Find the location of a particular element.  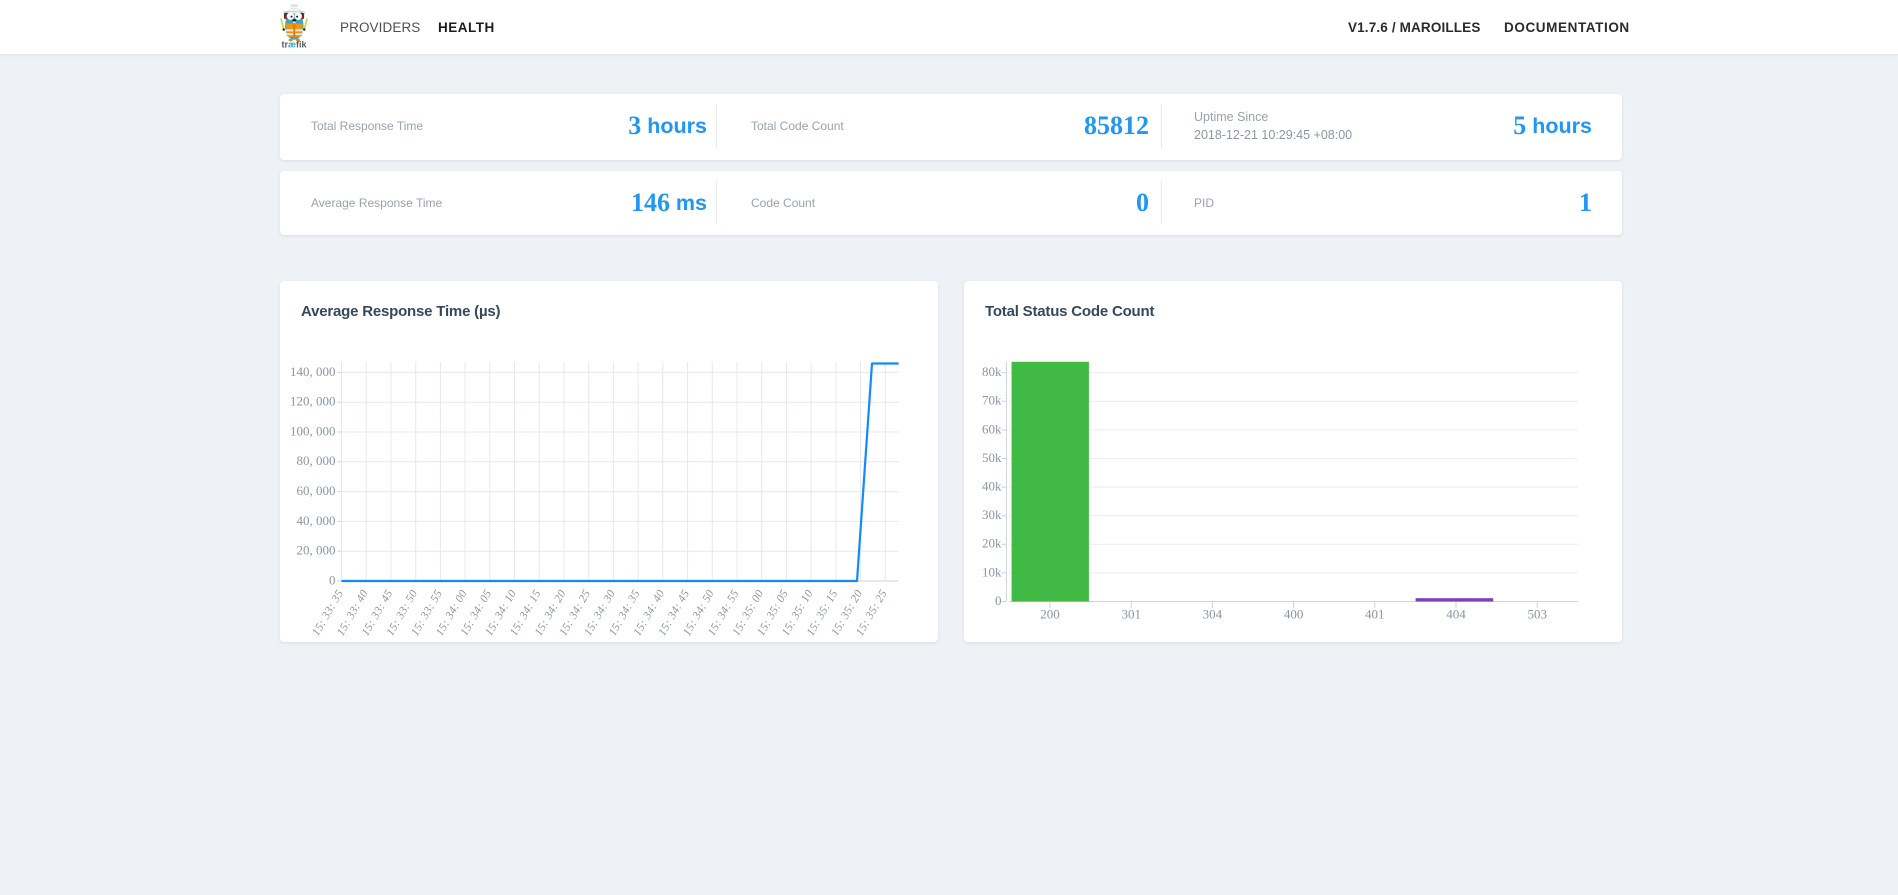

svg-text: 400 is located at coordinates (1294, 614).